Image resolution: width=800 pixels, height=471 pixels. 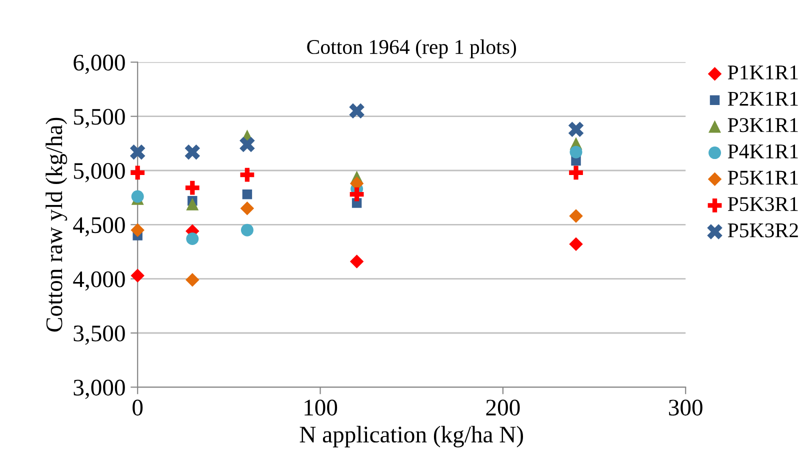 What do you see at coordinates (412, 437) in the screenshot?
I see `x-axis-title: N application (kg/ha N)` at bounding box center [412, 437].